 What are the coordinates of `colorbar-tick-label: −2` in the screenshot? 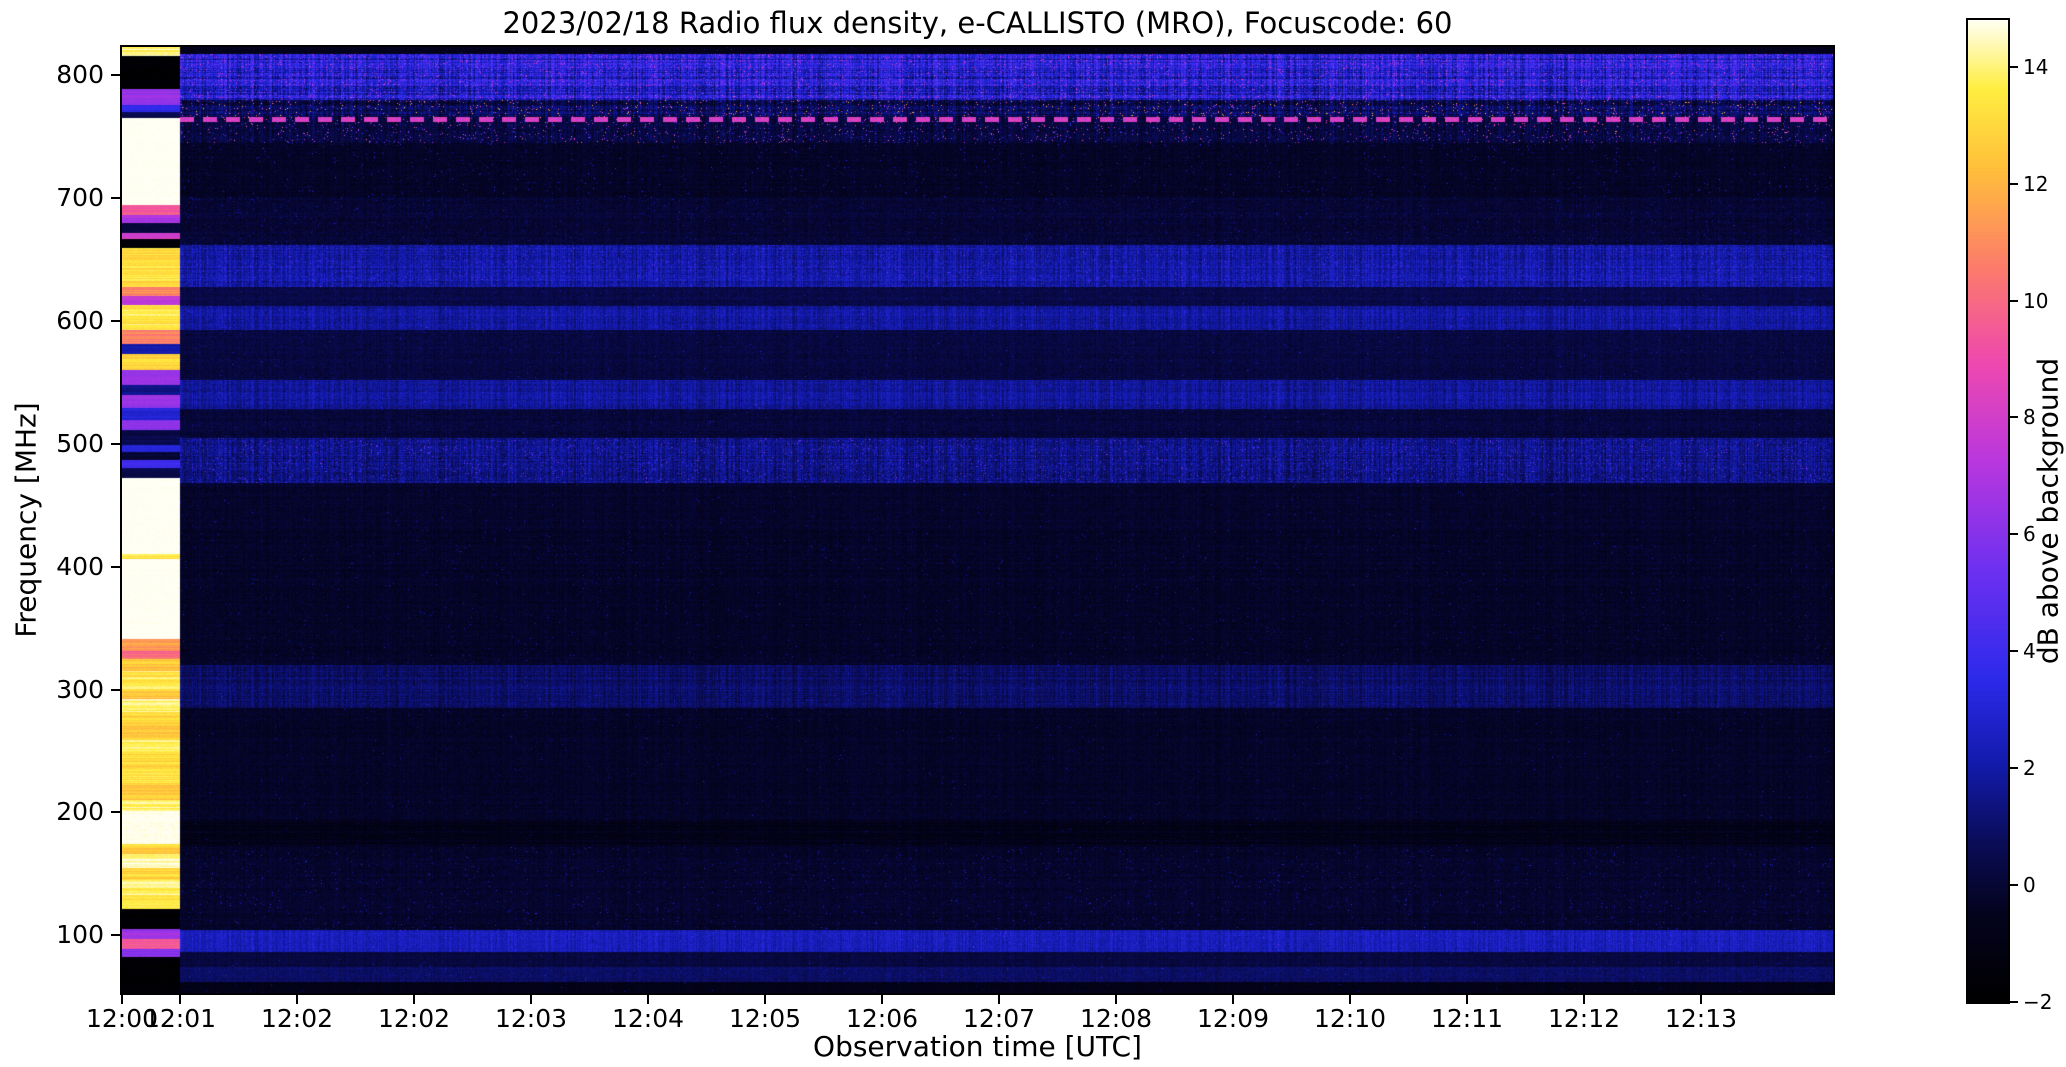 It's located at (2038, 1002).